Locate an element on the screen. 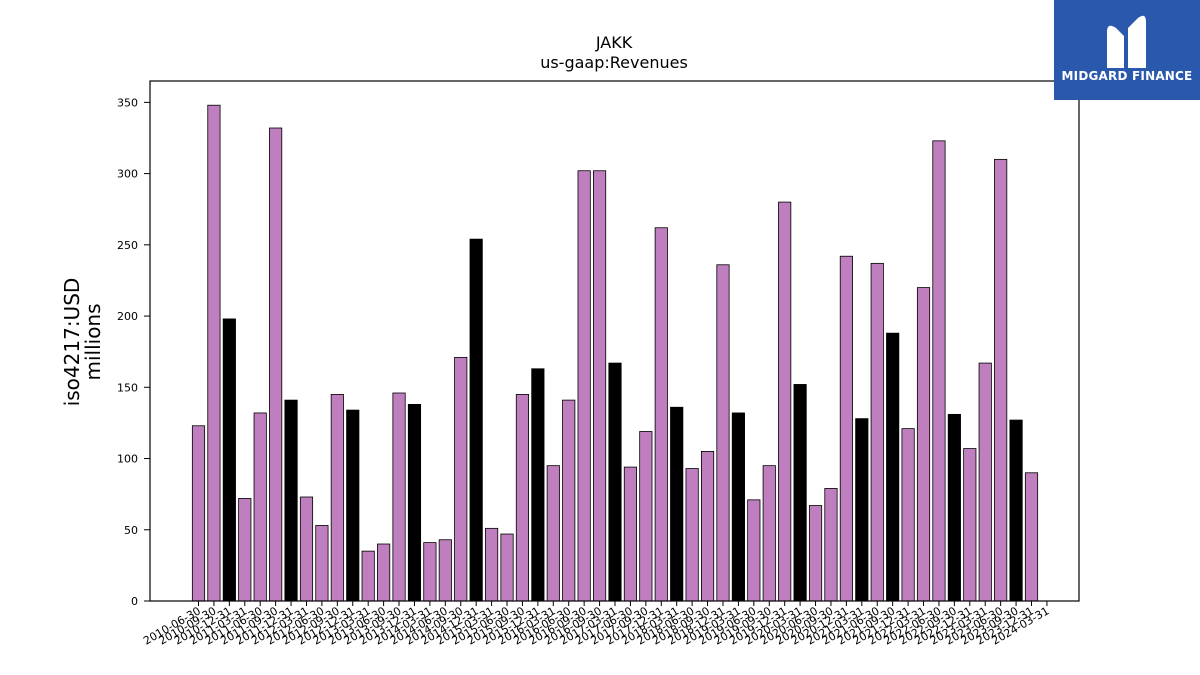  y-axis-label-unit: millions is located at coordinates (93, 341).